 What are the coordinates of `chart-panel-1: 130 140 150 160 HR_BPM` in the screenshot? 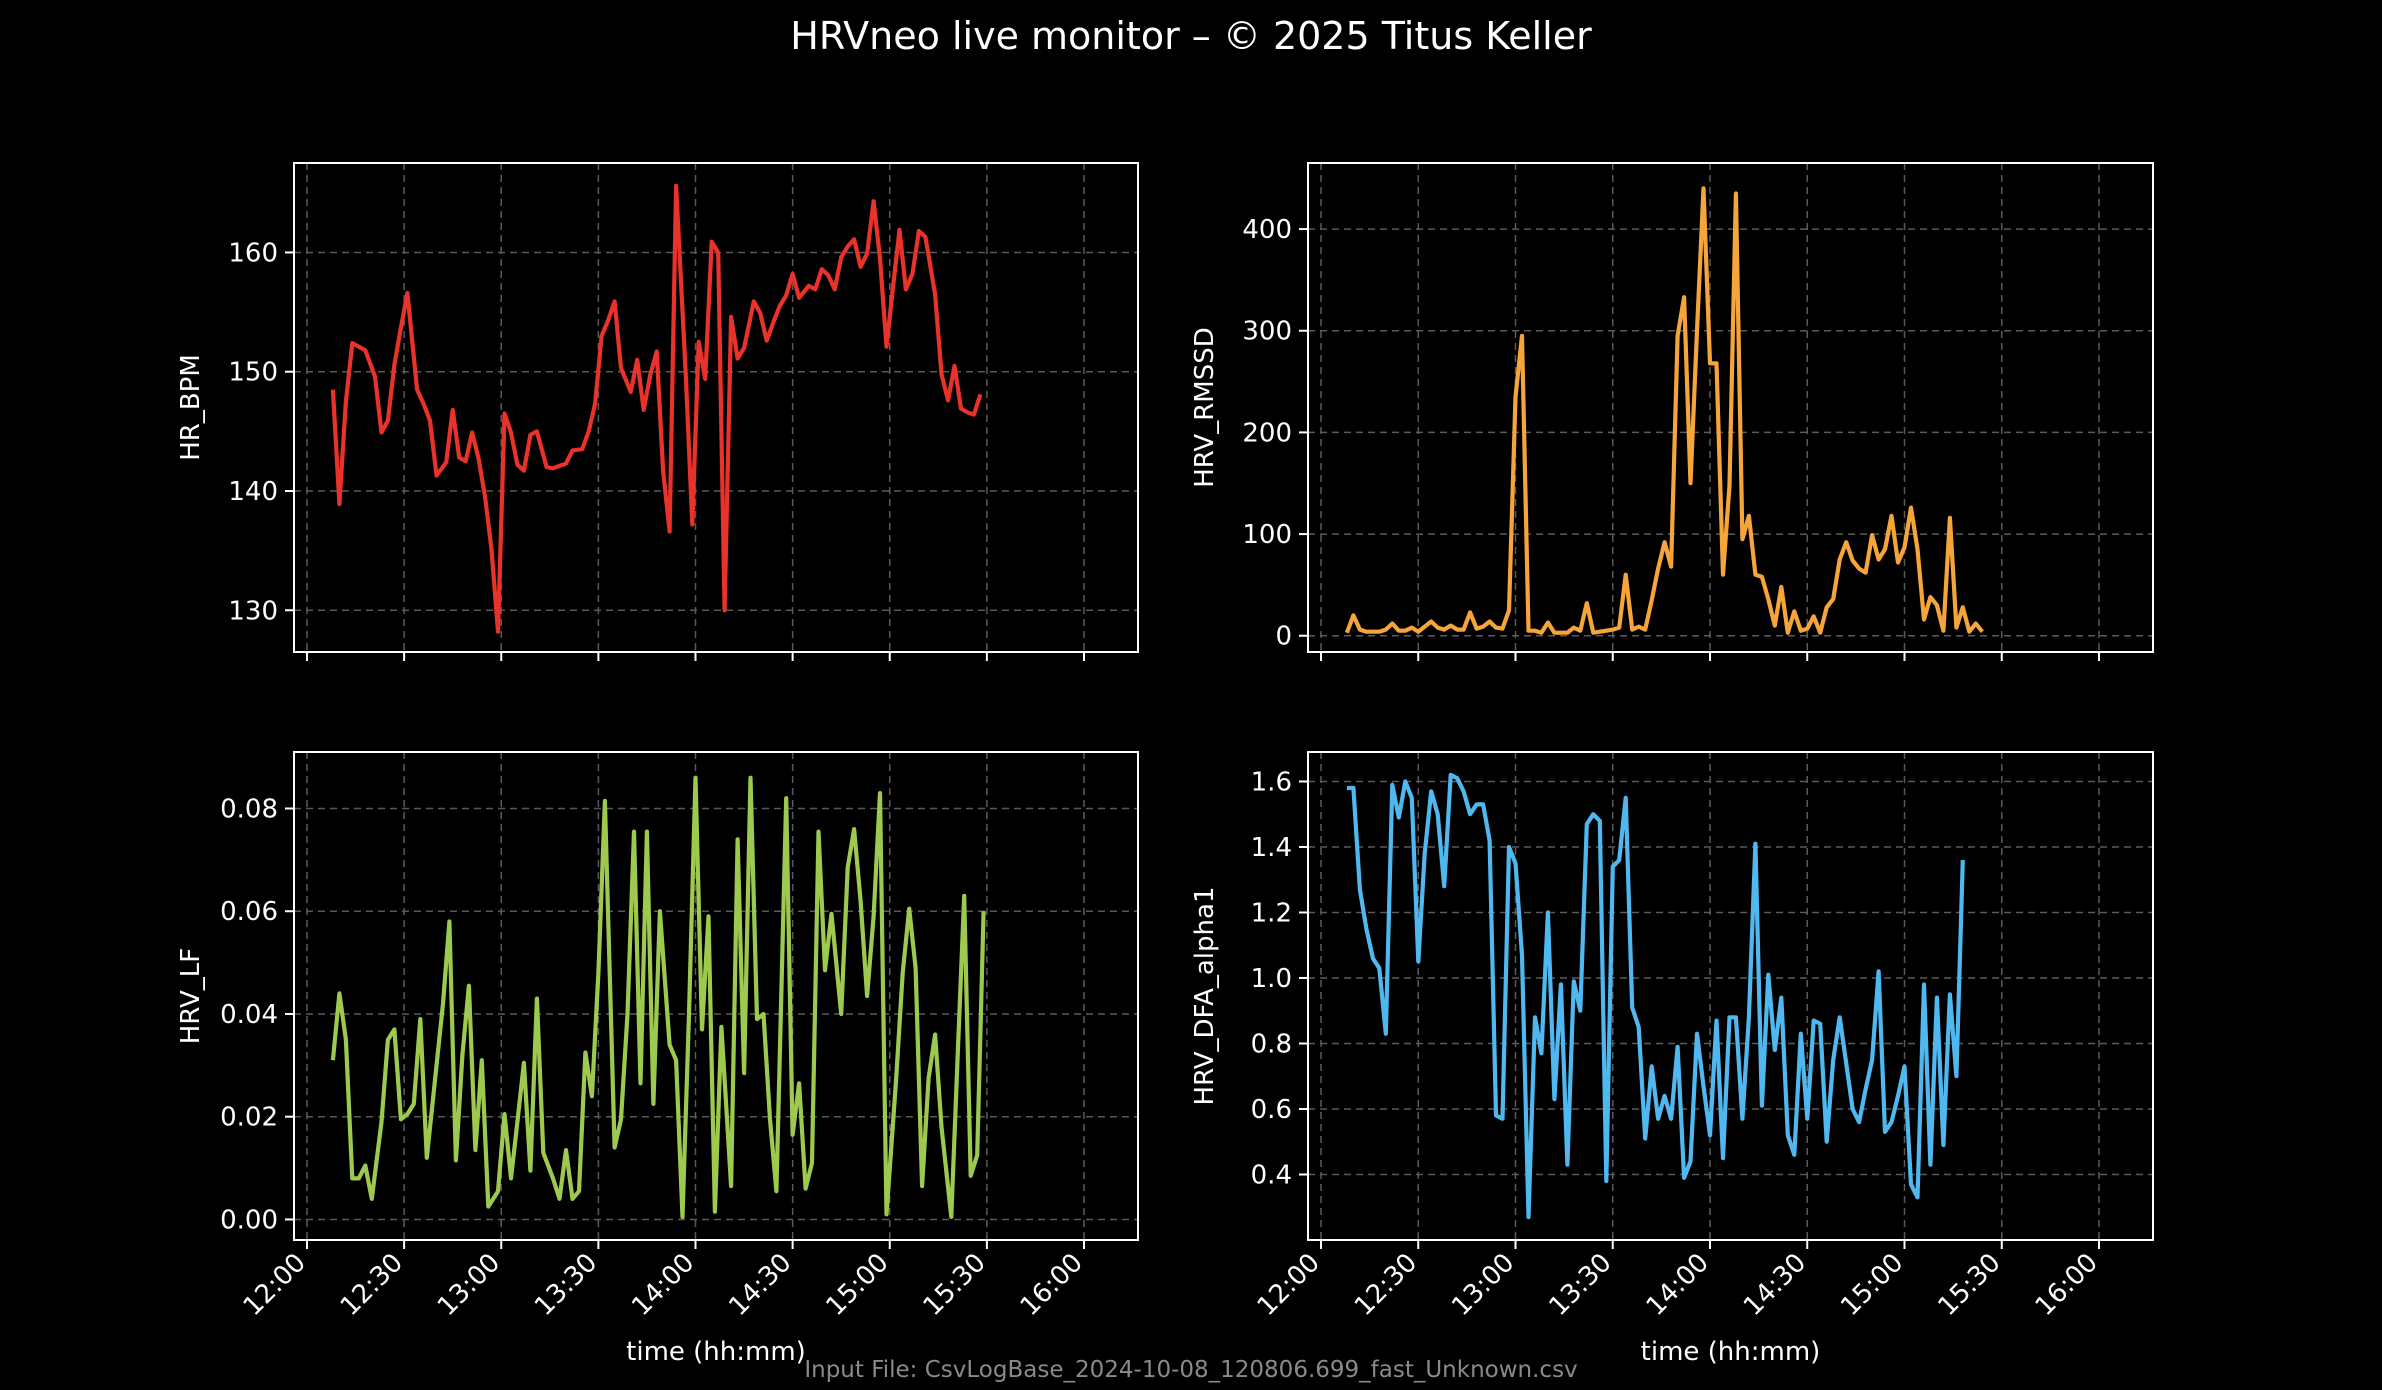 It's located at (657, 411).